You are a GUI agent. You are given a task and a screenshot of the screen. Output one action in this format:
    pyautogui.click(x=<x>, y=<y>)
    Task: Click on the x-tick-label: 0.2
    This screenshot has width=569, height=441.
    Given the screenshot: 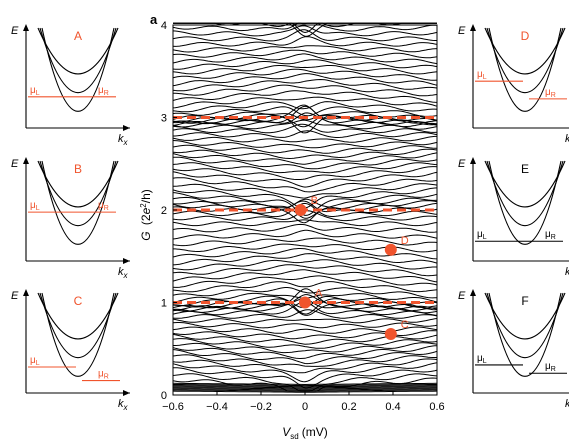 What is the action you would take?
    pyautogui.click(x=348, y=407)
    